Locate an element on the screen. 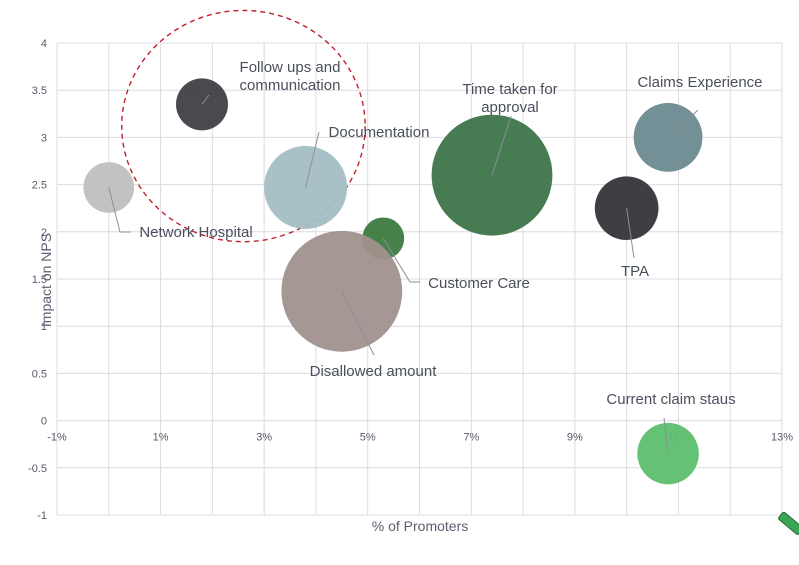 This screenshot has width=799, height=565. y-axis-ticks: 4 3.5 3 2.5 2 1.5 1 0.5 0 -0.5 -1 is located at coordinates (37, 280).